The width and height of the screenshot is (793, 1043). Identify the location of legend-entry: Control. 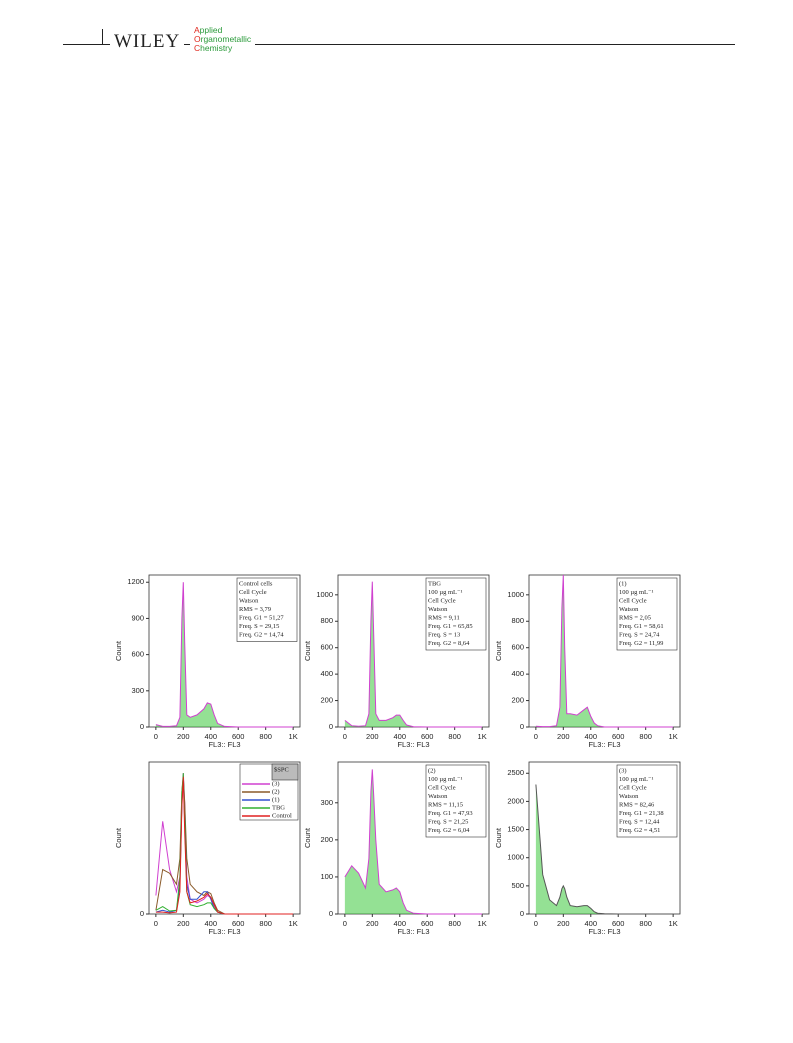
(282, 815).